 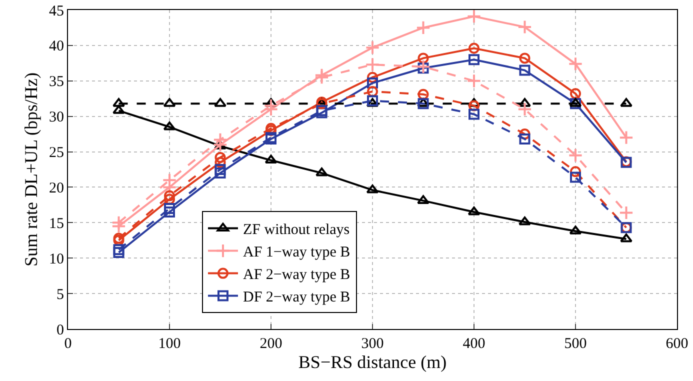 What do you see at coordinates (56, 259) in the screenshot?
I see `y-tick-label: 10` at bounding box center [56, 259].